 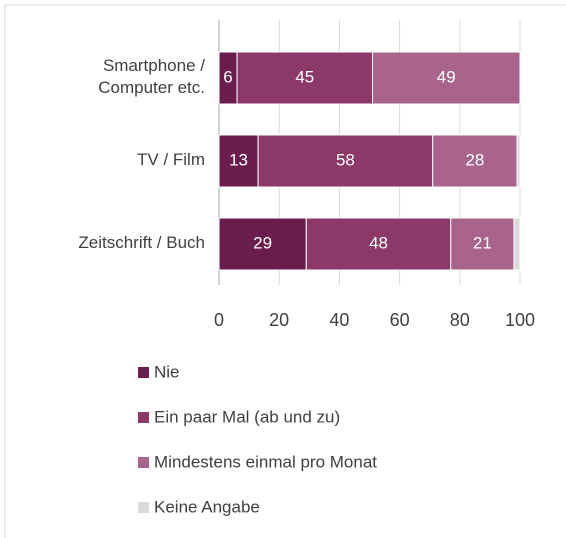 What do you see at coordinates (265, 461) in the screenshot?
I see `legend-label: Mindestens einmal pro Monat` at bounding box center [265, 461].